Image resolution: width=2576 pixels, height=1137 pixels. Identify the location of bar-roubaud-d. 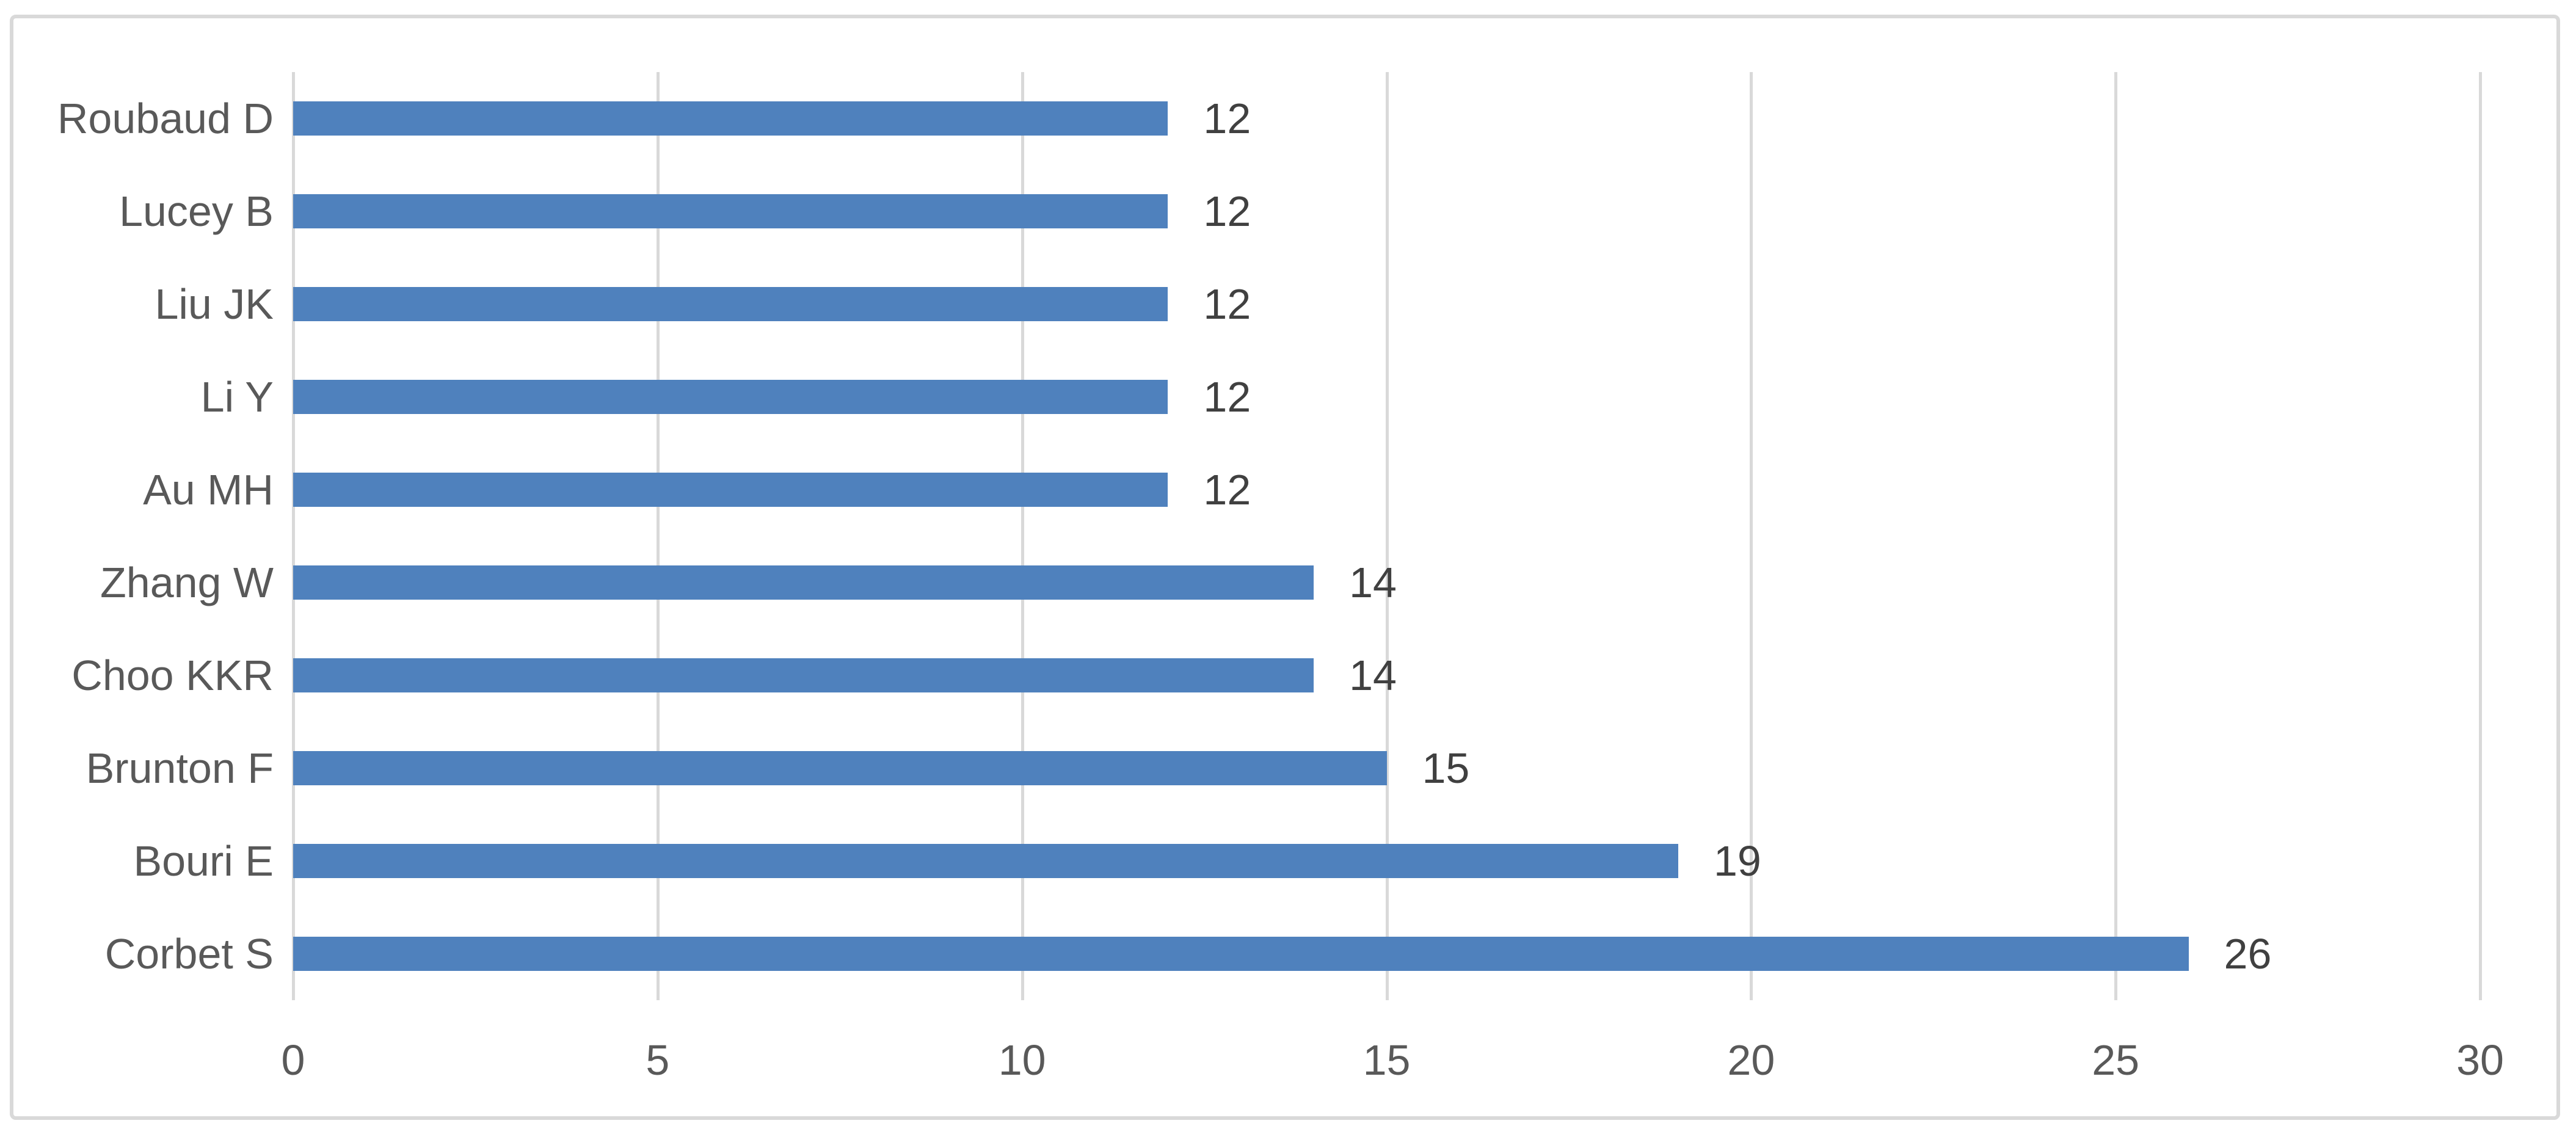
(730, 118).